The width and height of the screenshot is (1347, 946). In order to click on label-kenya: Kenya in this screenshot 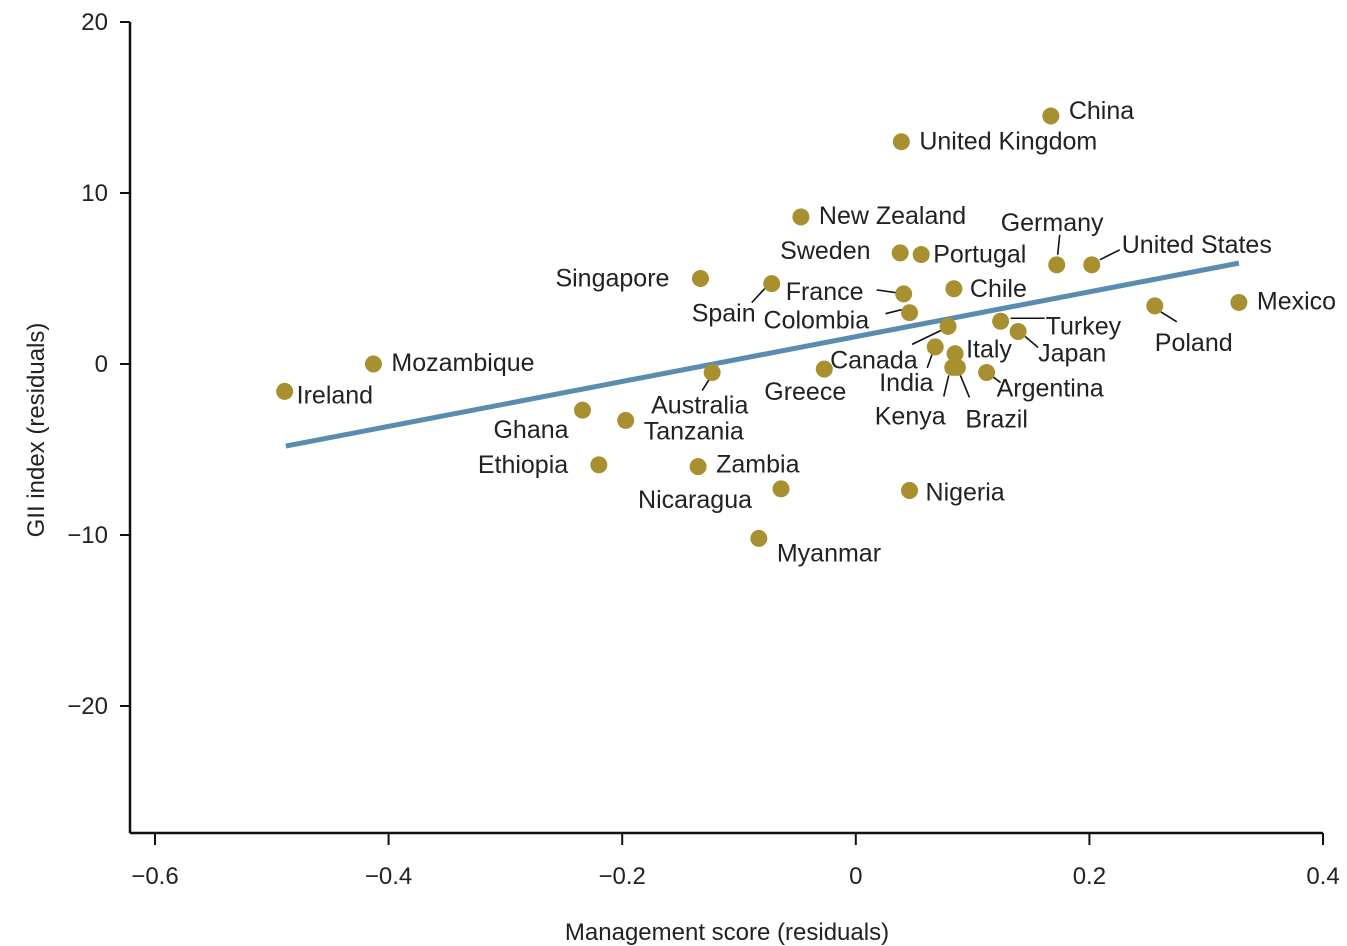, I will do `click(910, 416)`.